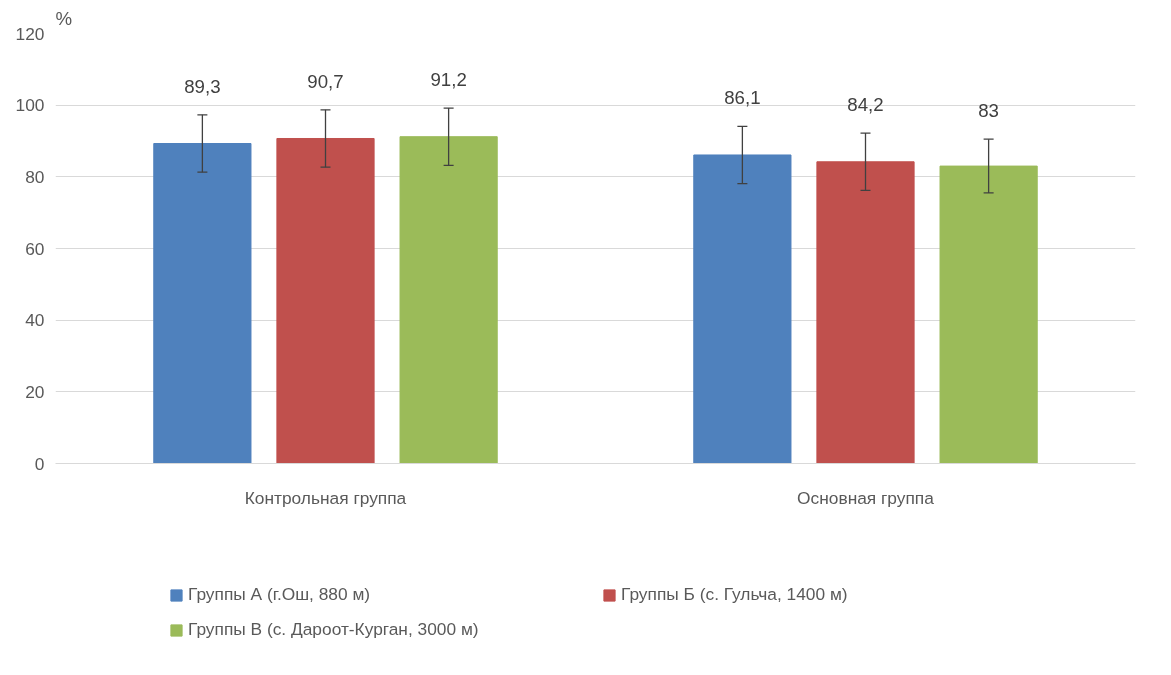 This screenshot has height=675, width=1171. Describe the element at coordinates (35, 320) in the screenshot. I see `y-tick-label: 40` at that location.